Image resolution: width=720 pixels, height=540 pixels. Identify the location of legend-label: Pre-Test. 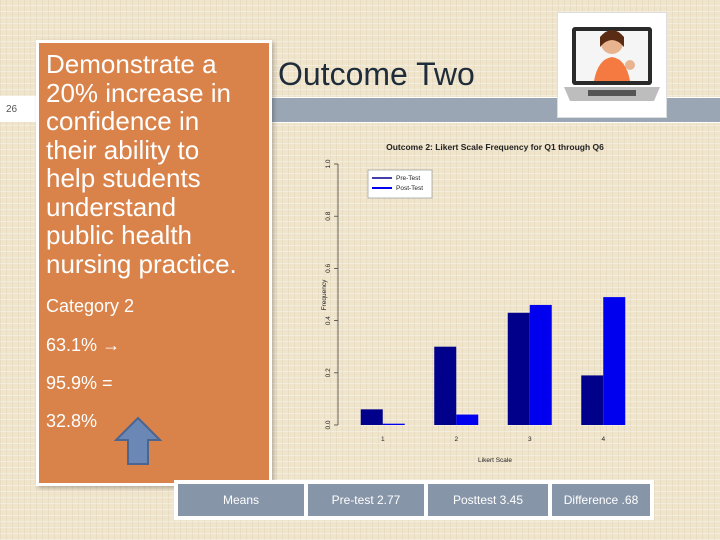
(408, 178).